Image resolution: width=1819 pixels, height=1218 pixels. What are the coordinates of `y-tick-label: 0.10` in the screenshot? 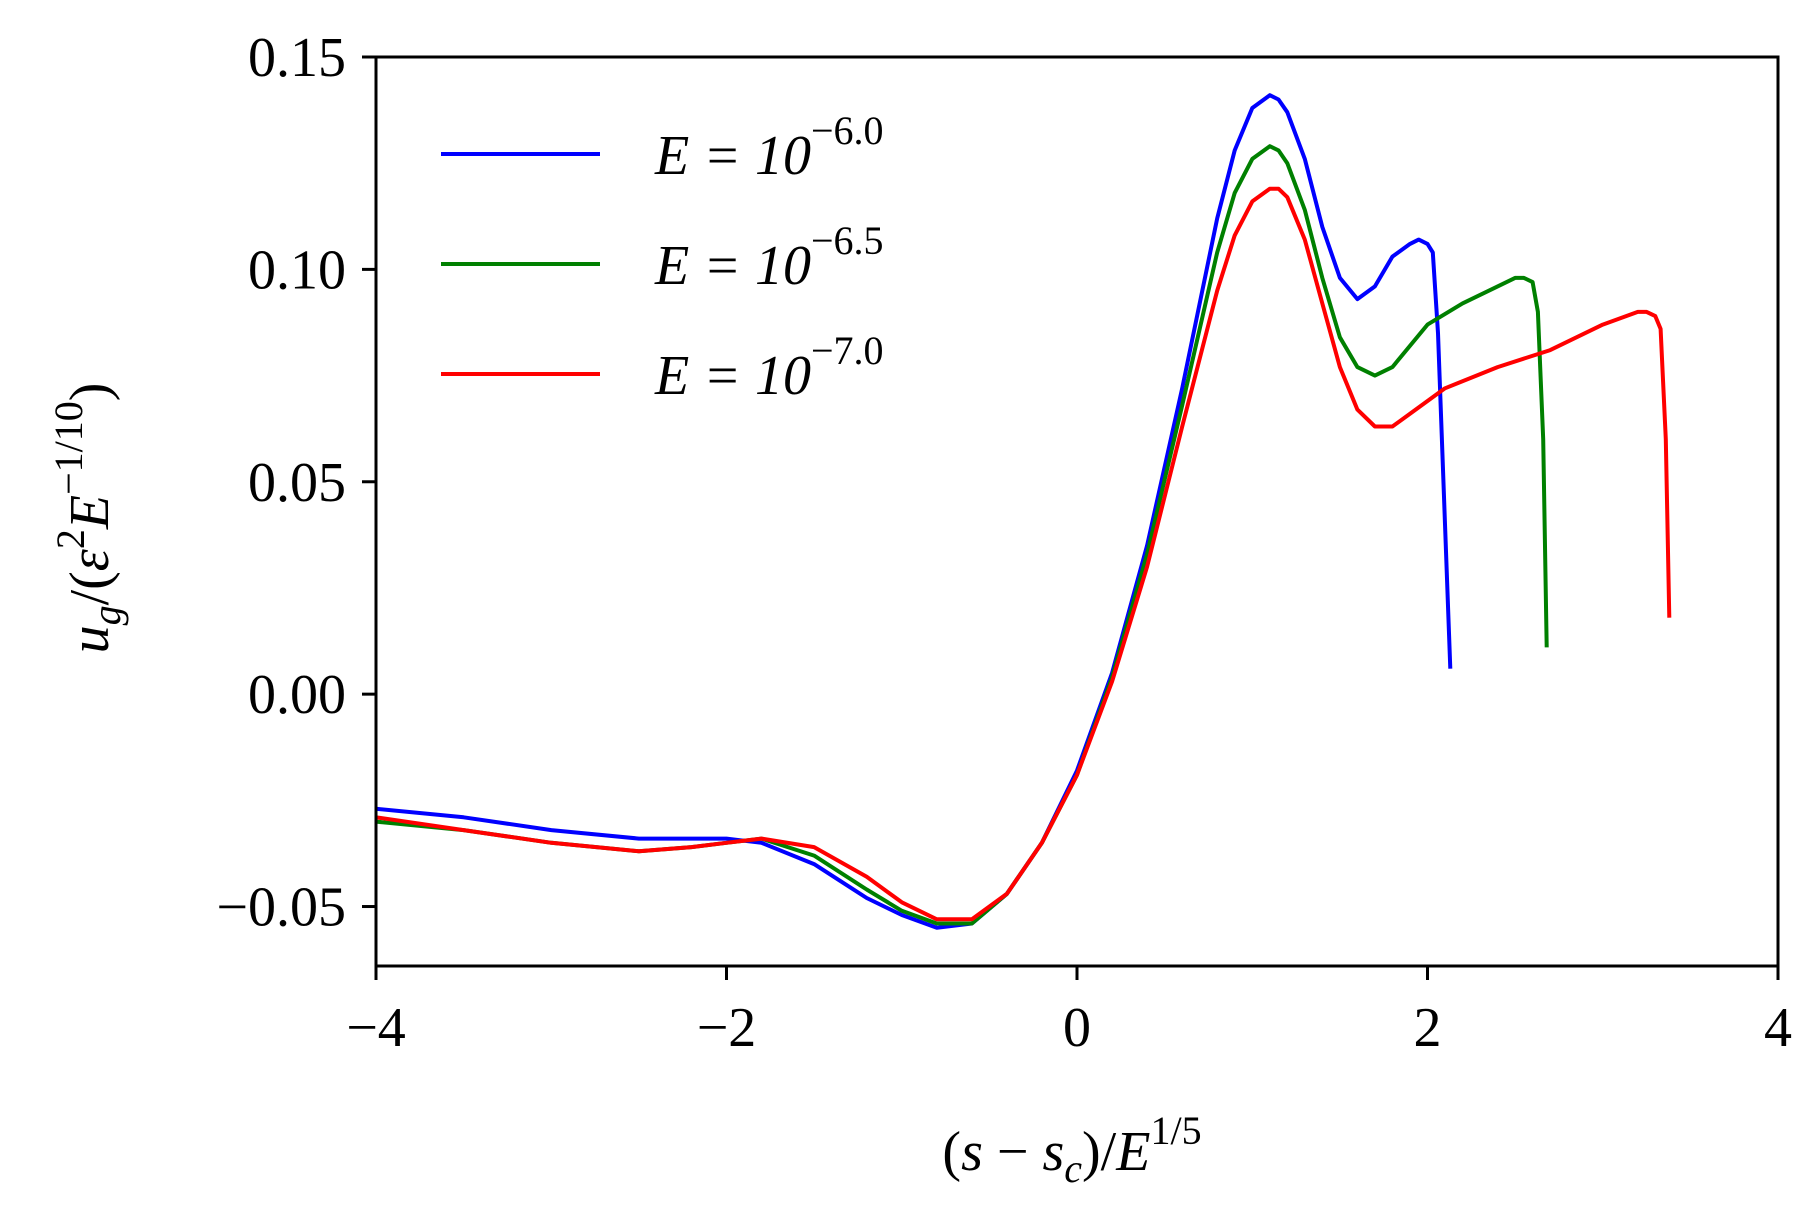 It's located at (297, 270).